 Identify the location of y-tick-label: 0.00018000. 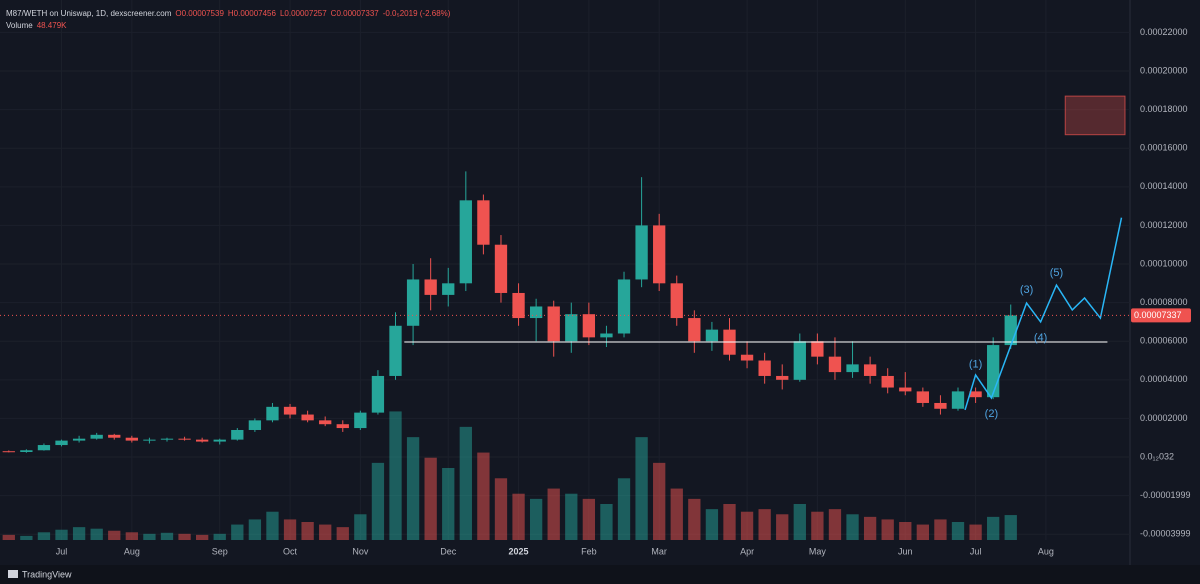
(1164, 109).